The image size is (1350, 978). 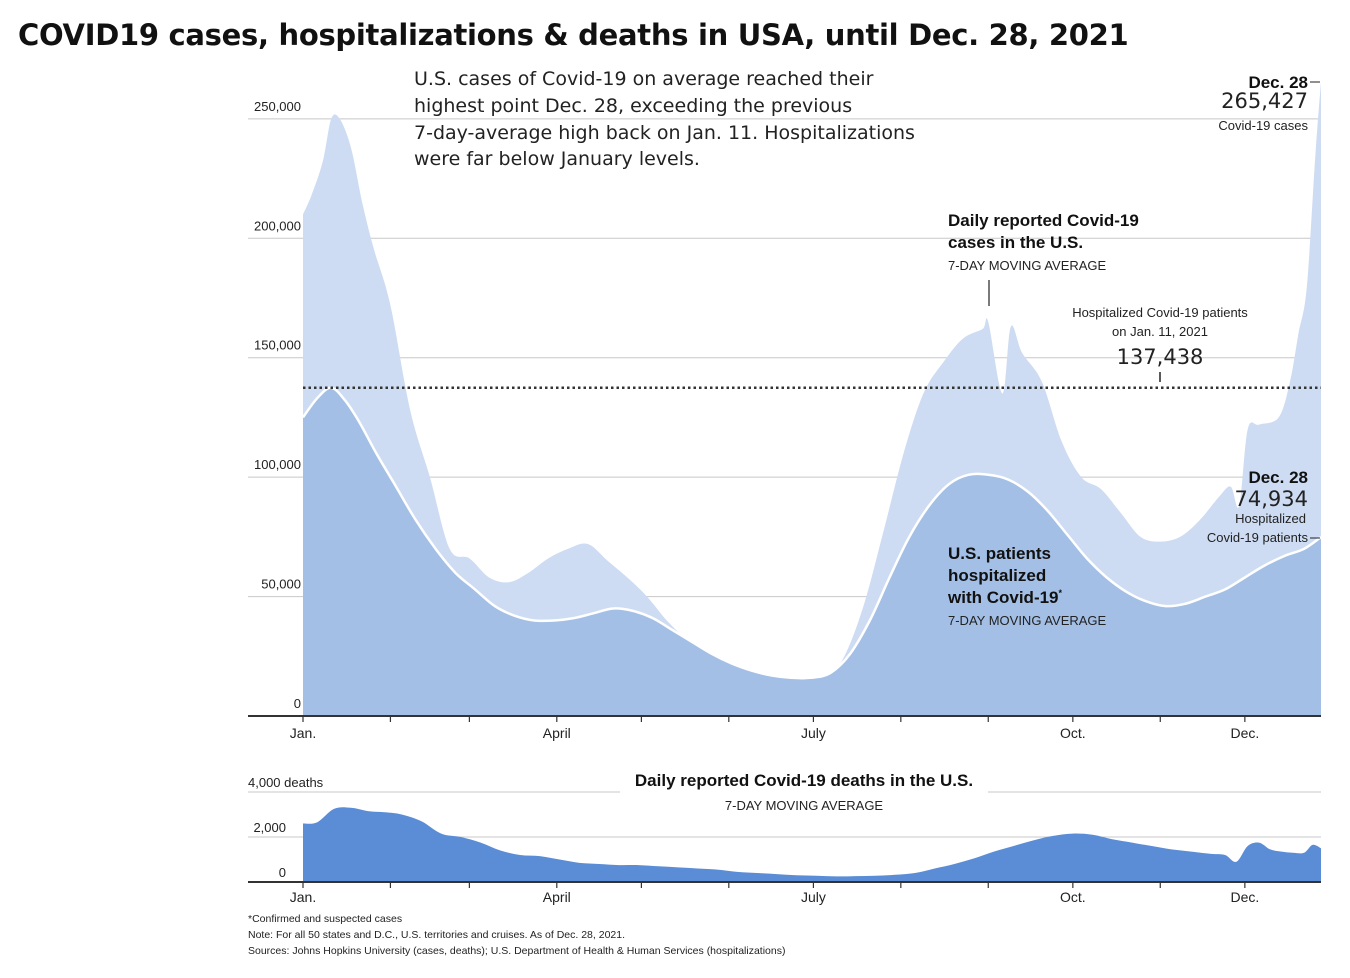 I want to click on main-y-tick-label: 100,000, so click(x=277, y=464).